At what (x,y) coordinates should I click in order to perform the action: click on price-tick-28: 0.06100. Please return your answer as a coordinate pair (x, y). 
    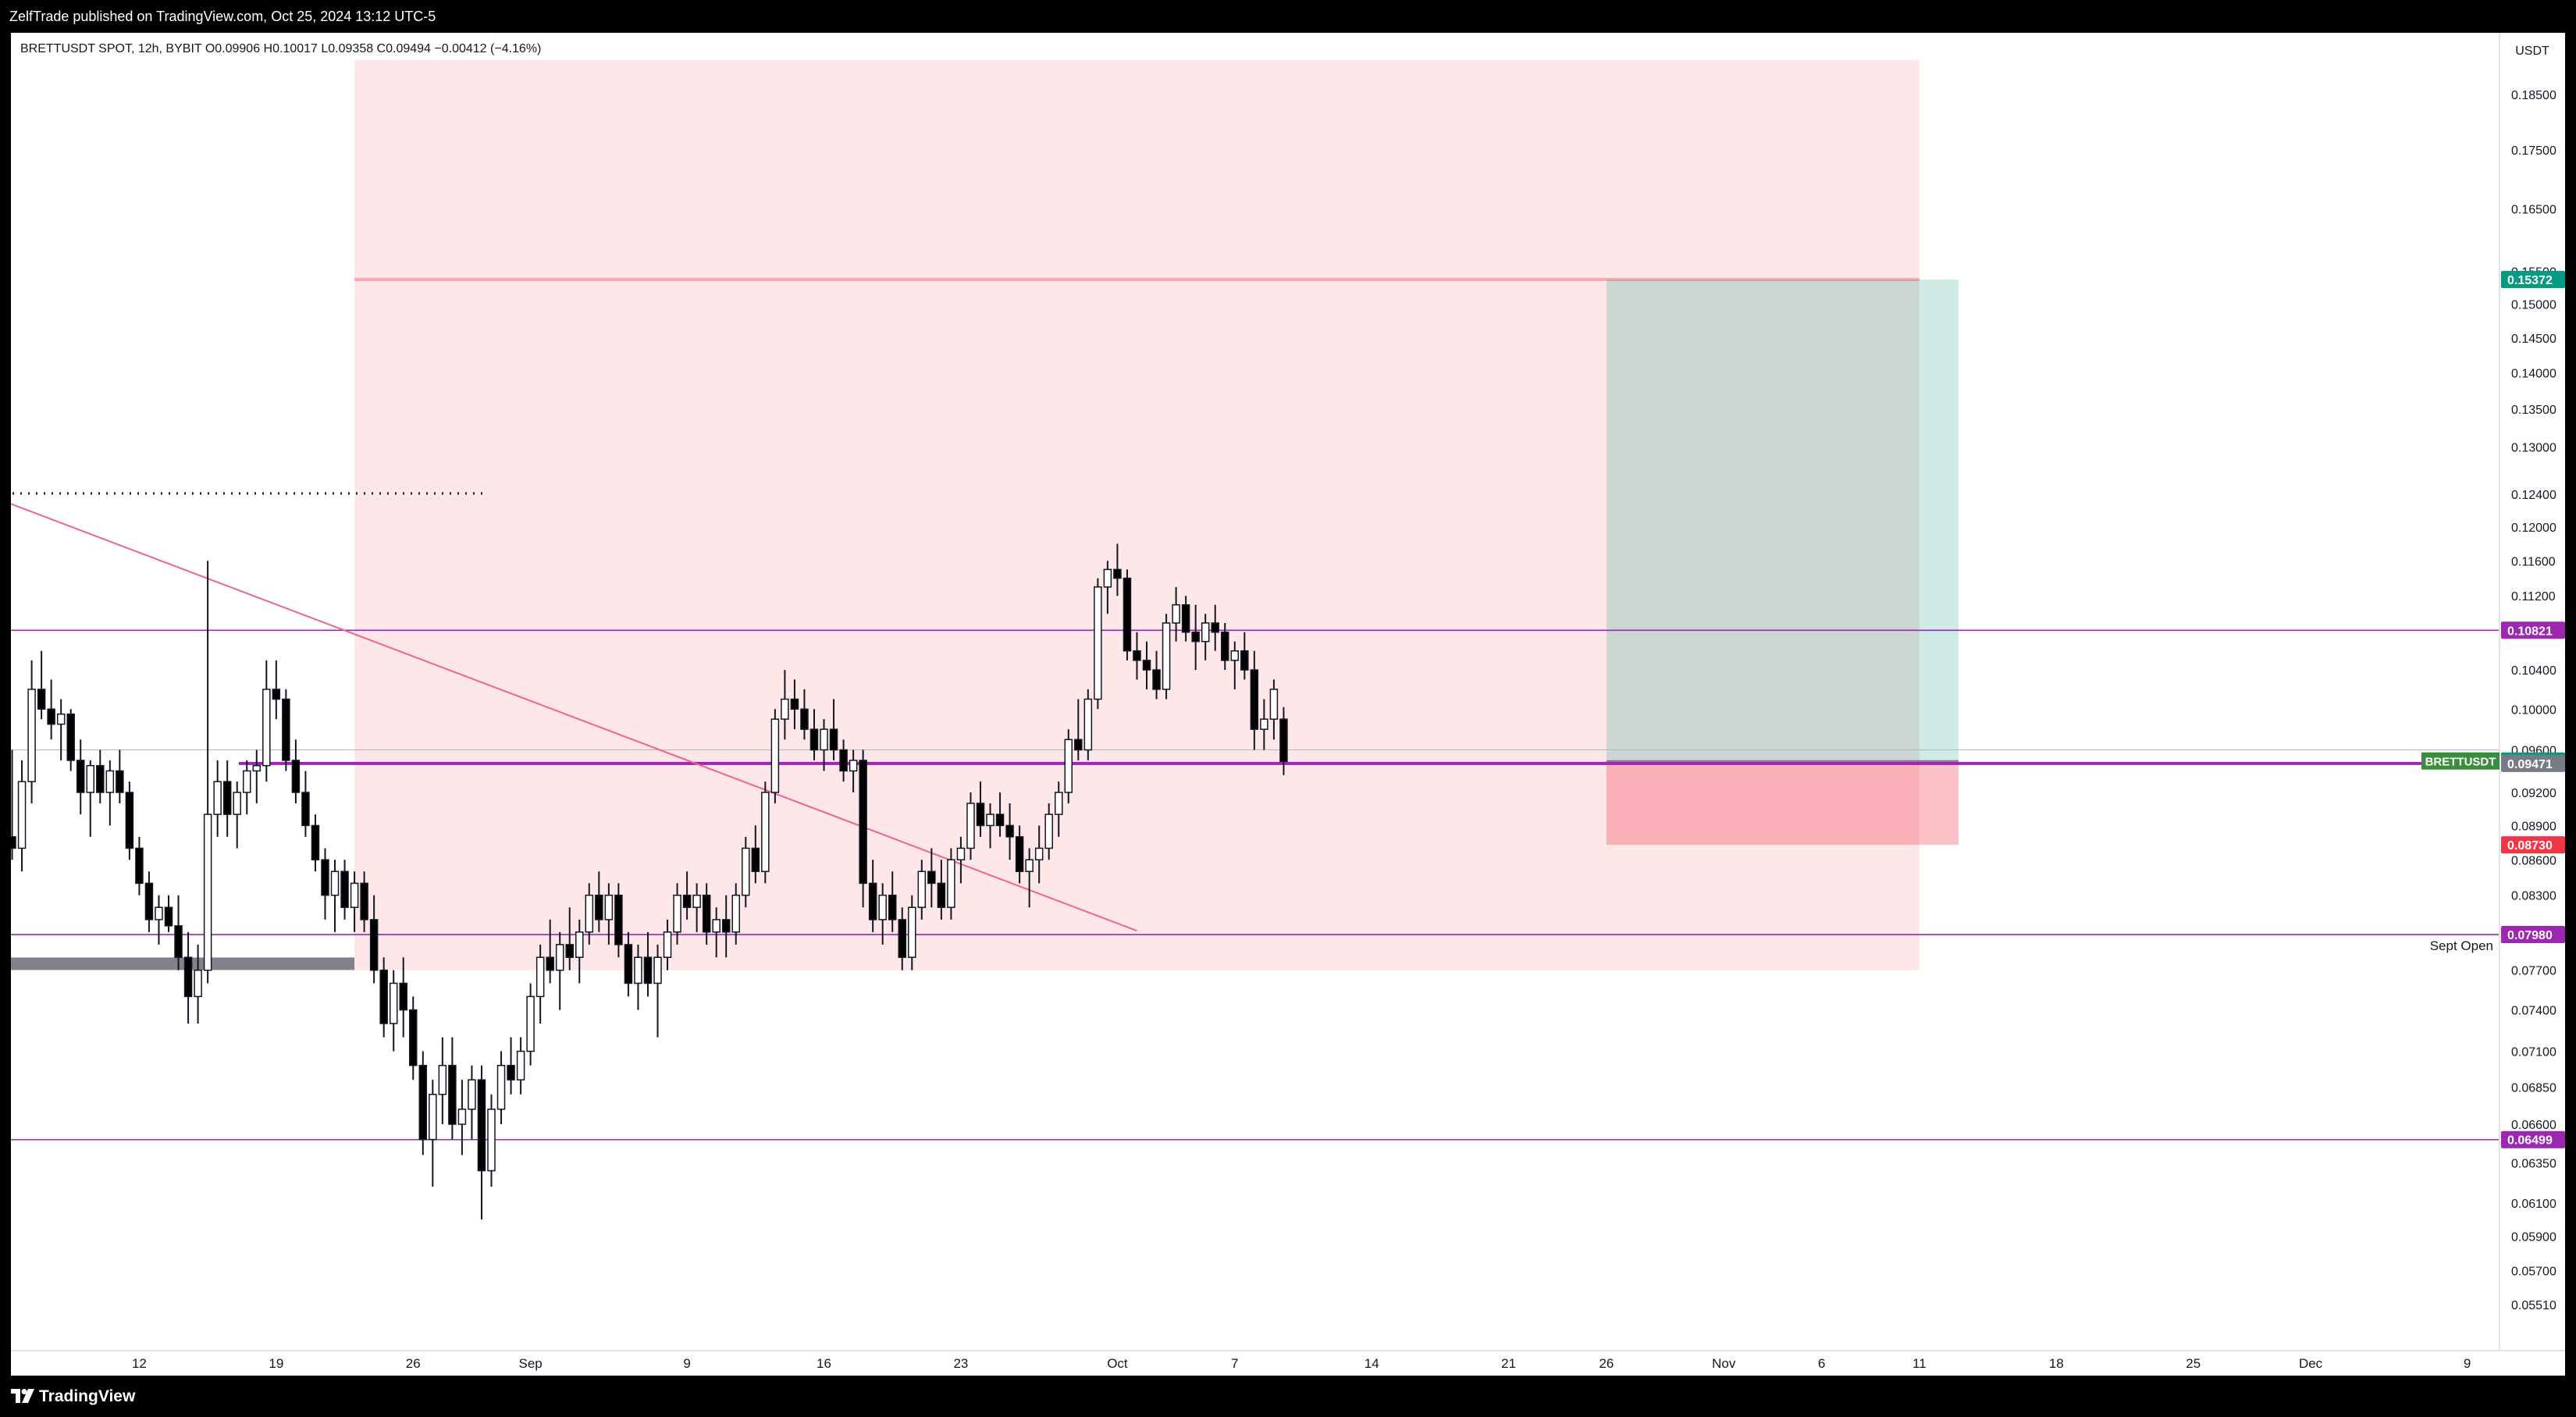
    Looking at the image, I should click on (2533, 1204).